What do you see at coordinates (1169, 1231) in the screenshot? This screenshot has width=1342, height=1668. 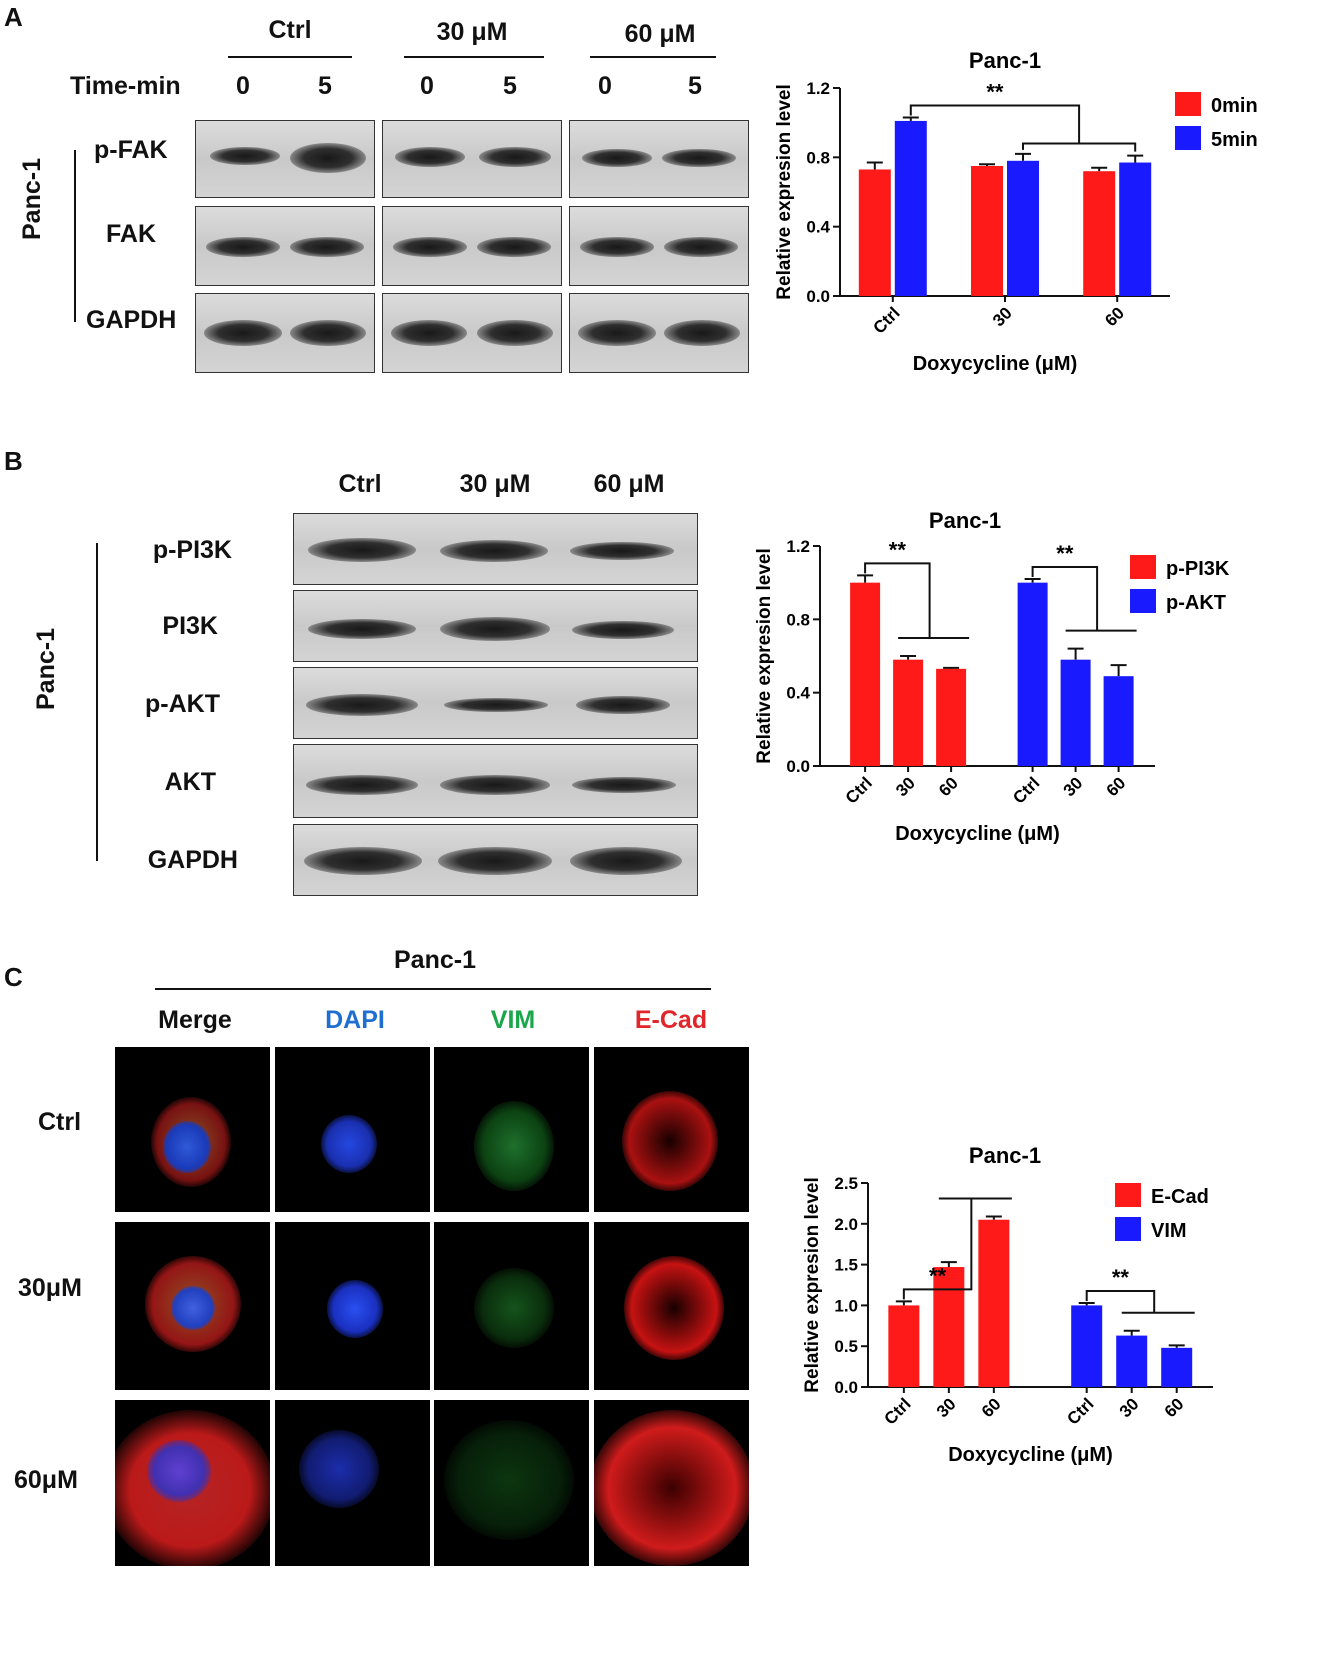 I see `legend-label: VIM` at bounding box center [1169, 1231].